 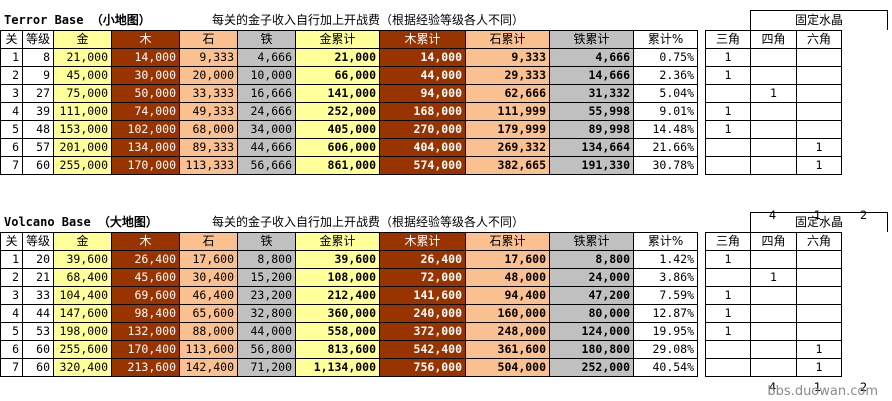 I want to click on header-stone-total: 石累计, so click(x=508, y=241).